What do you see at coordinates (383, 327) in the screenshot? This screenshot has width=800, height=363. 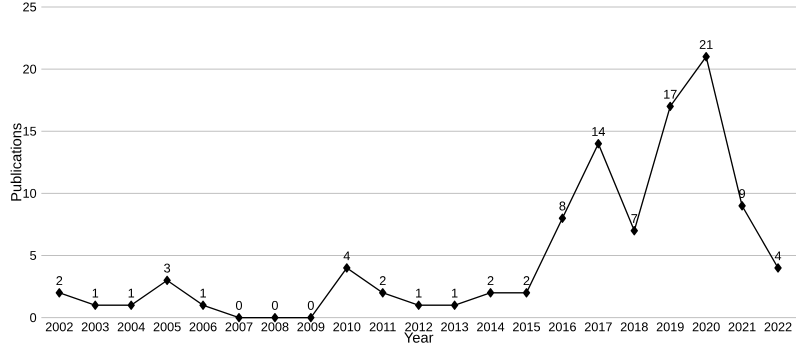 I see `x-tick-label: 2011` at bounding box center [383, 327].